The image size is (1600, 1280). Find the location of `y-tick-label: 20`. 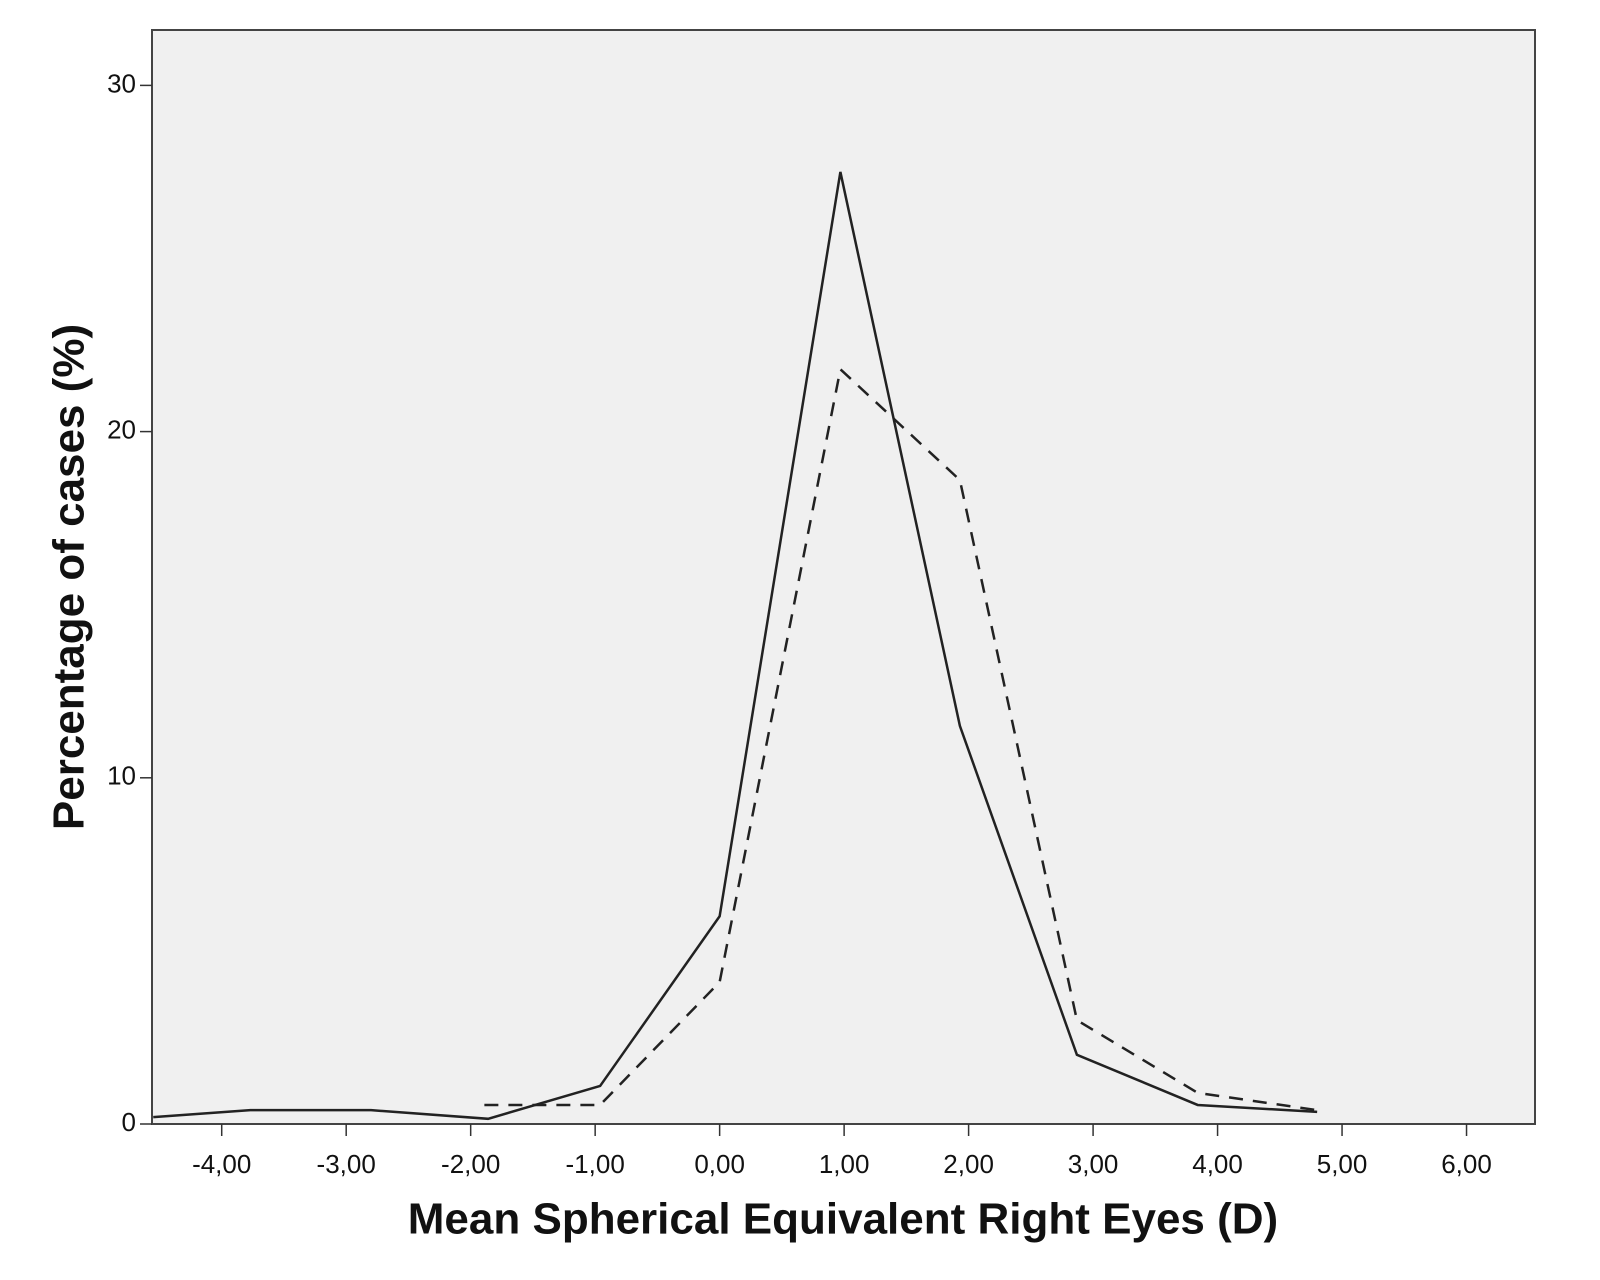

y-tick-label: 20 is located at coordinates (121, 429).